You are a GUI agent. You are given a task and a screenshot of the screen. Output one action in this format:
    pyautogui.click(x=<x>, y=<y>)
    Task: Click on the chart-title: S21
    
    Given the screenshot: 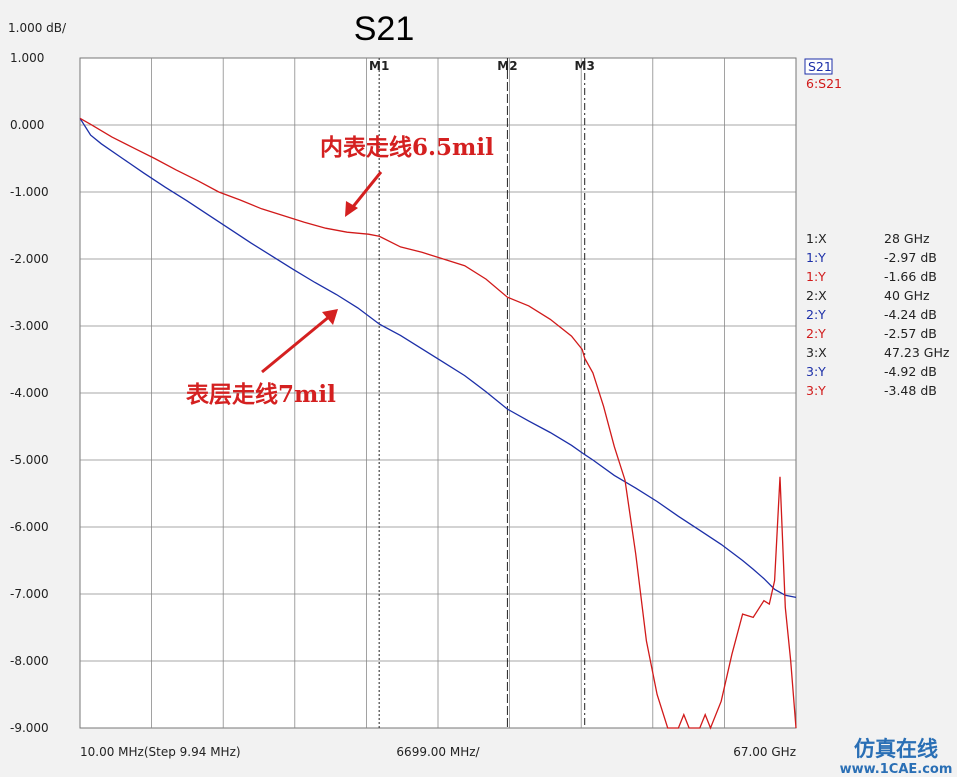 What is the action you would take?
    pyautogui.click(x=384, y=29)
    